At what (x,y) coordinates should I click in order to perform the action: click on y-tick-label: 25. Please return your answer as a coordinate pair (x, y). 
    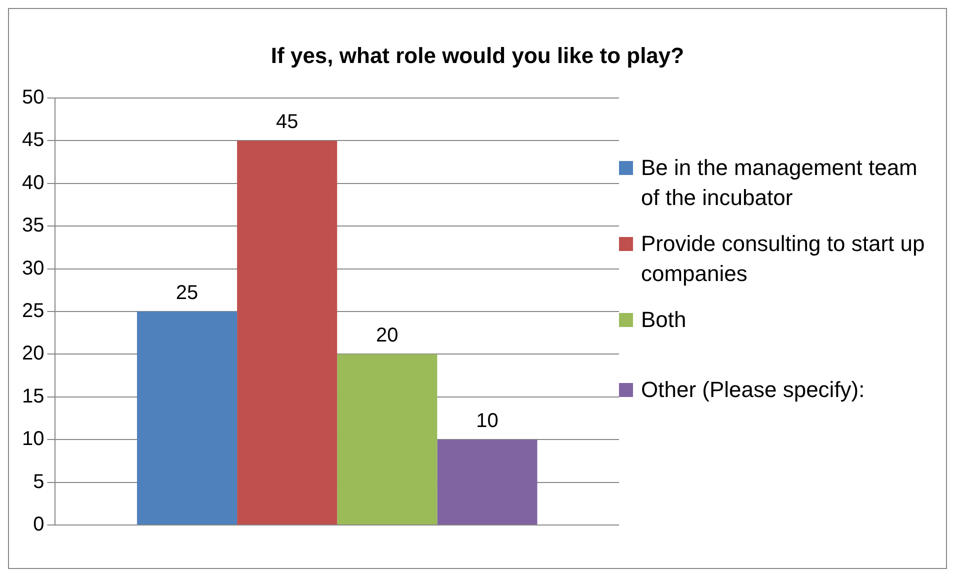
    Looking at the image, I should click on (33, 311).